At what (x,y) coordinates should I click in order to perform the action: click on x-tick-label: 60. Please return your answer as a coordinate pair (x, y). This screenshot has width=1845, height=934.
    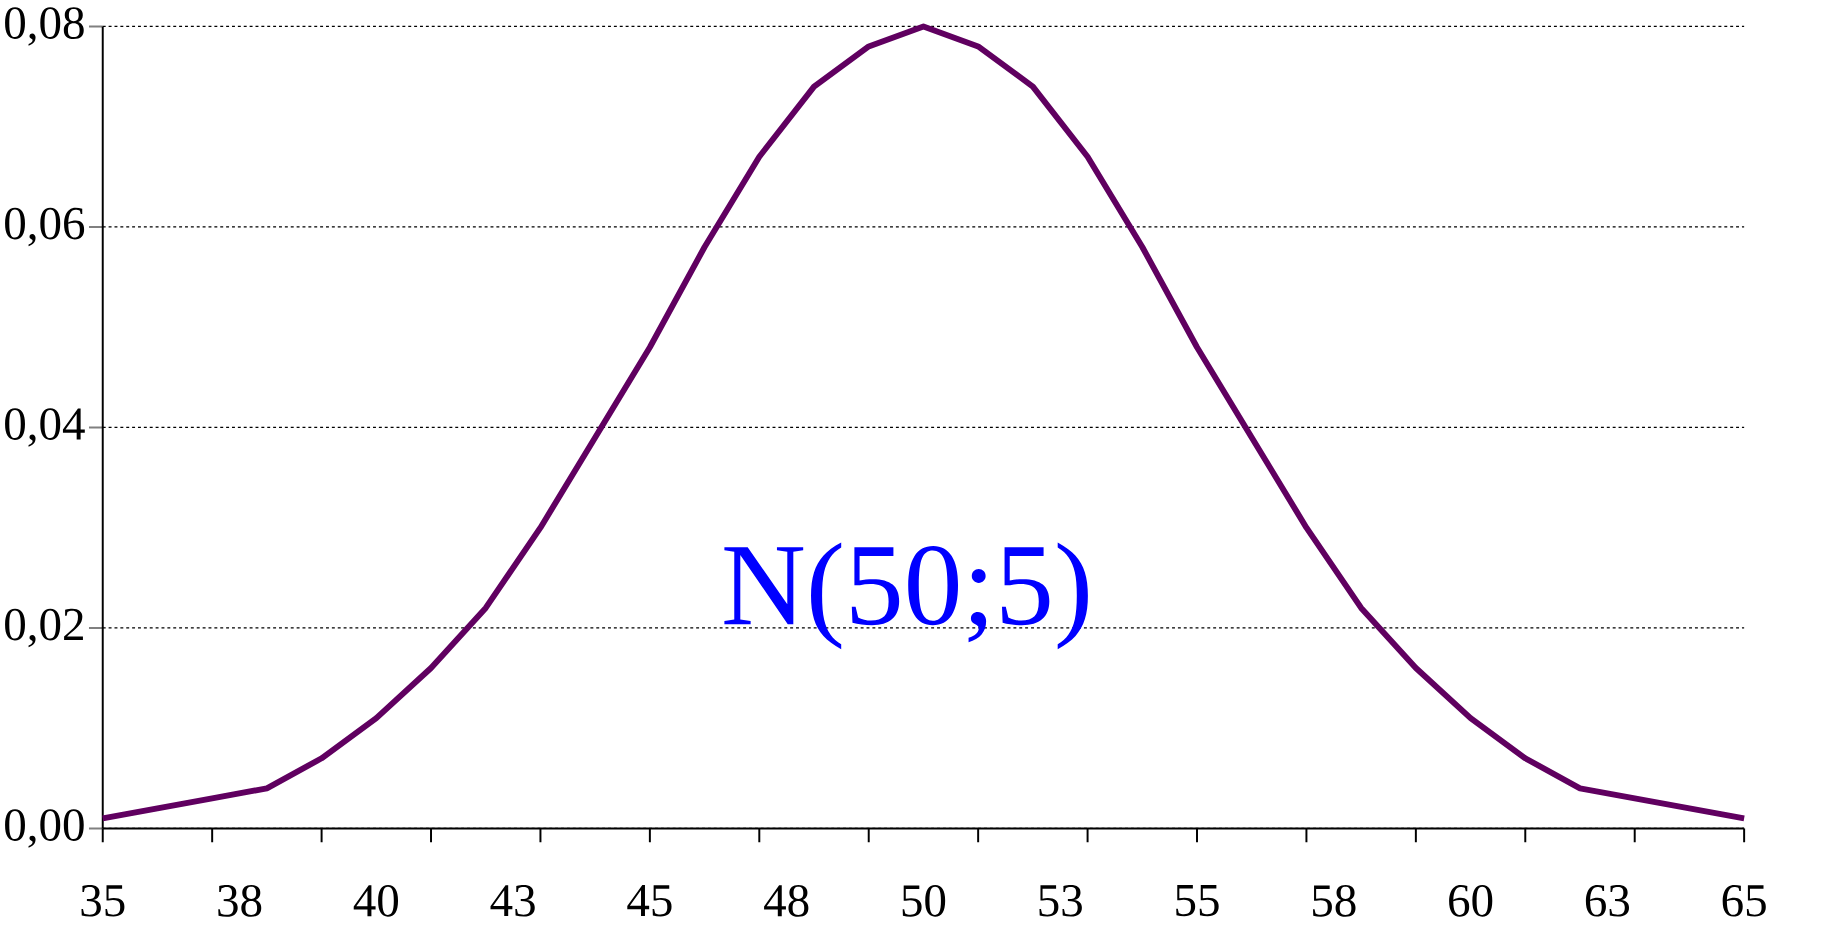
    Looking at the image, I should click on (1471, 901).